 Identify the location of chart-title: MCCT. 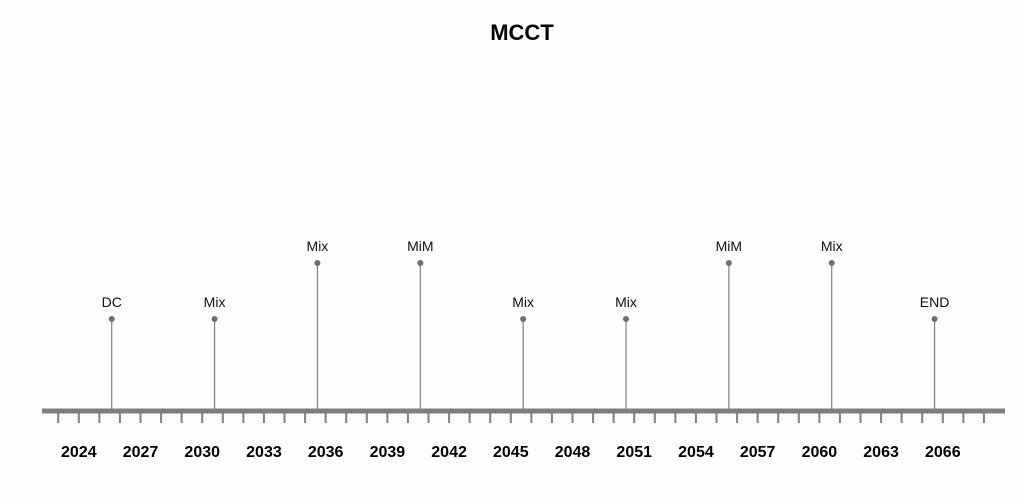
(522, 32).